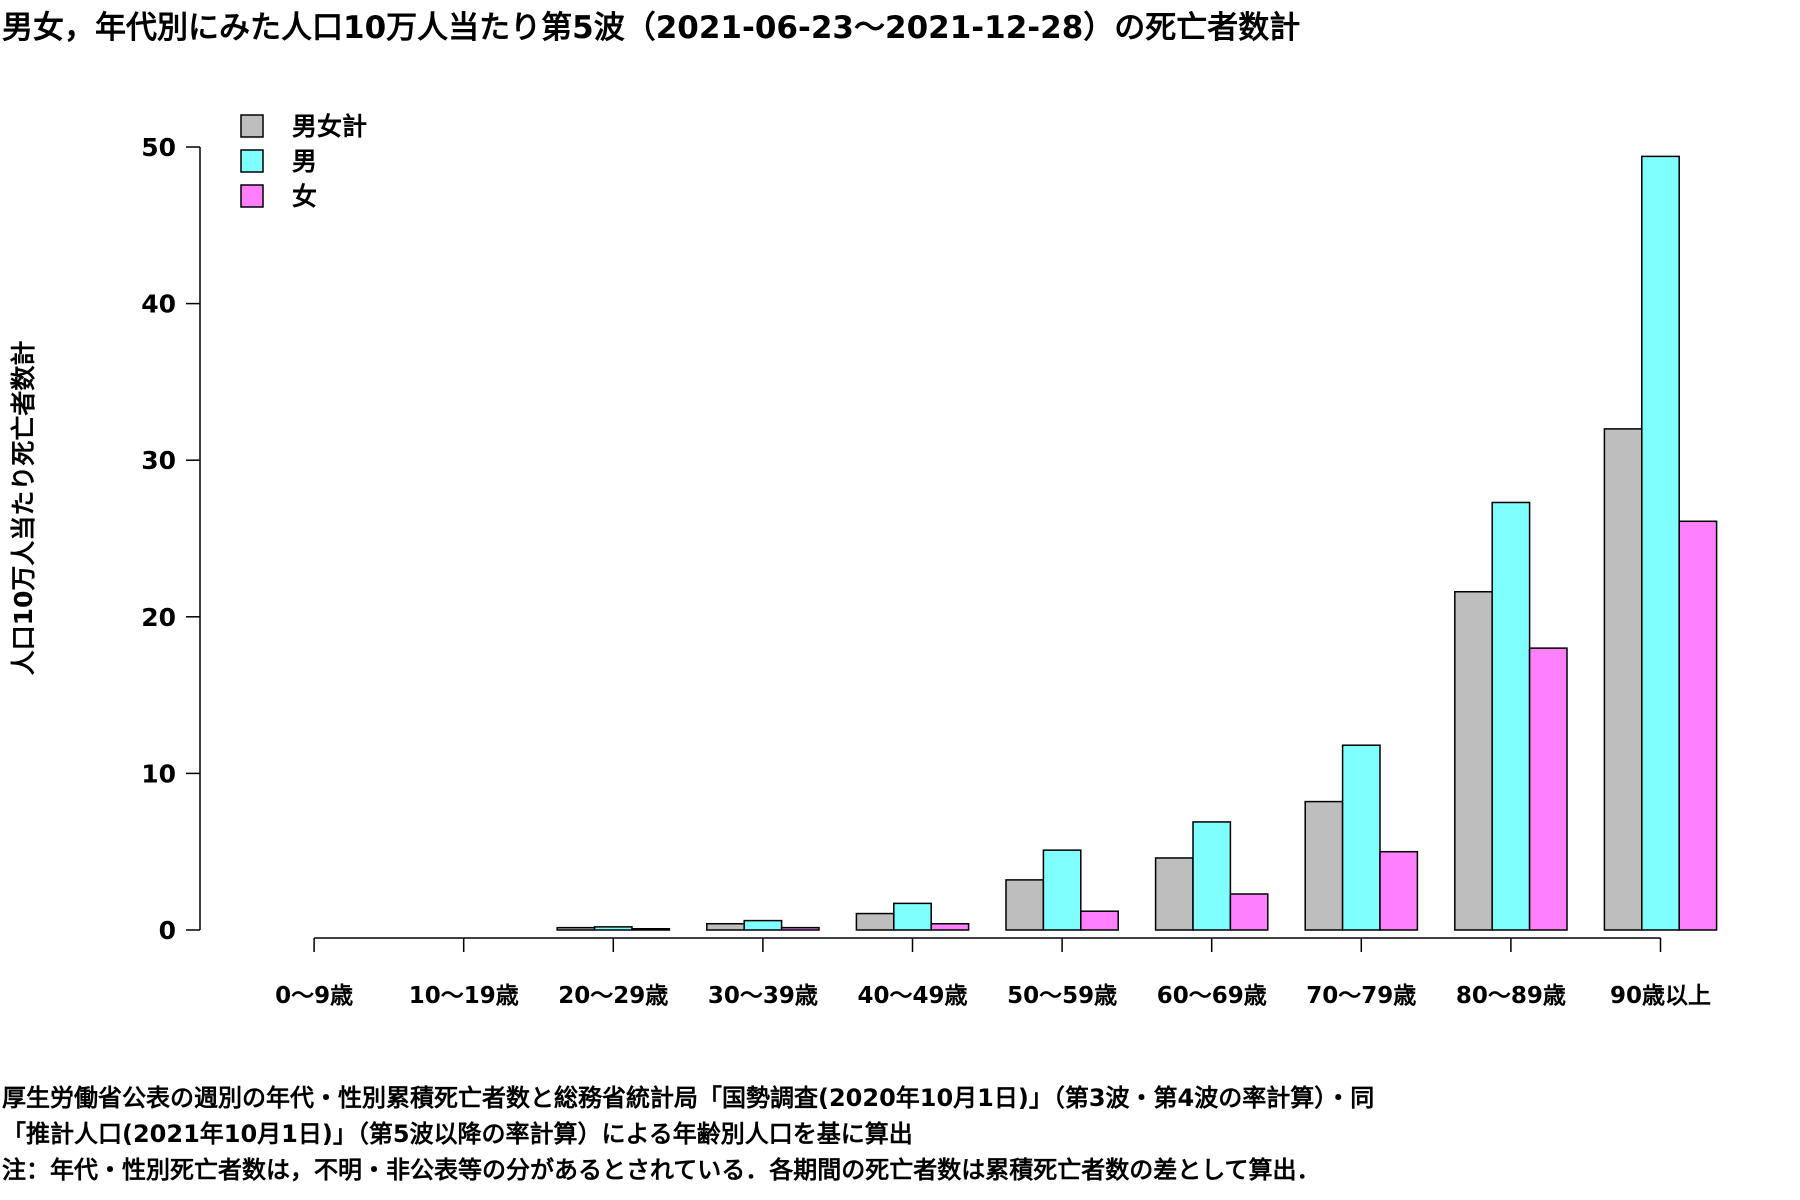 The height and width of the screenshot is (1200, 1800). I want to click on x-tick-label: 20〜29歳, so click(613, 996).